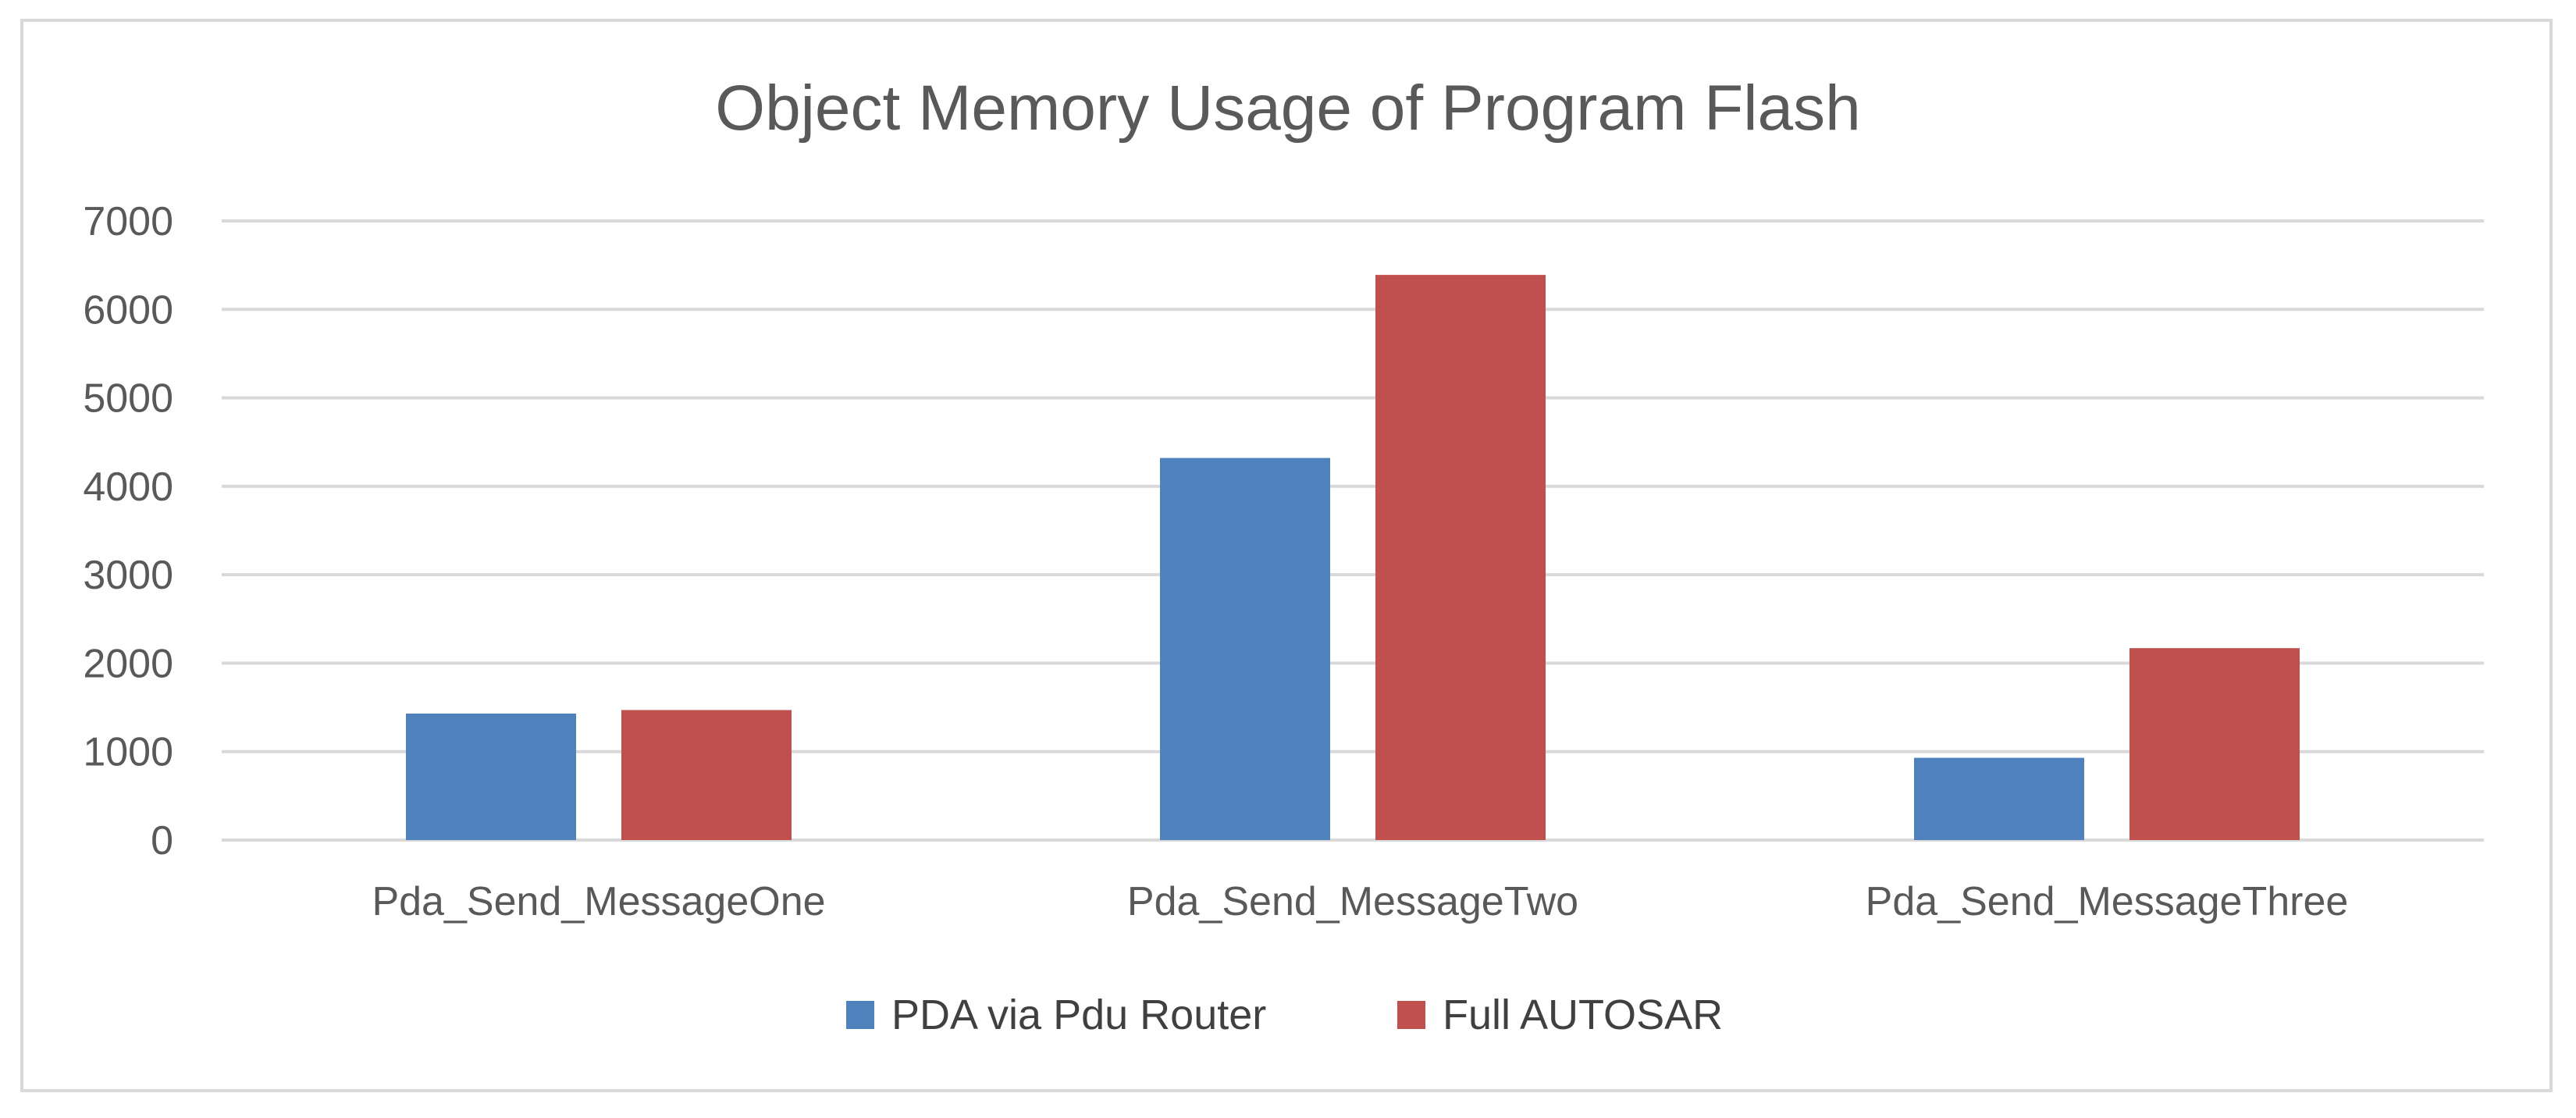 The width and height of the screenshot is (2576, 1118). Describe the element at coordinates (1583, 1015) in the screenshot. I see `legend-label: Full AUTOSAR` at that location.